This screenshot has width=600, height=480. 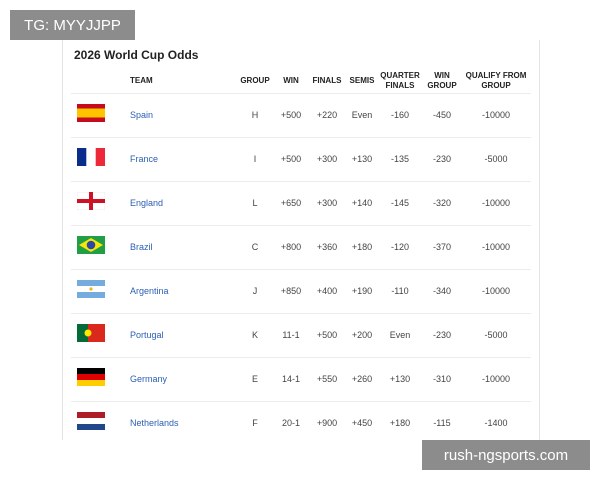 What do you see at coordinates (442, 423) in the screenshot?
I see `odds-cell: -115` at bounding box center [442, 423].